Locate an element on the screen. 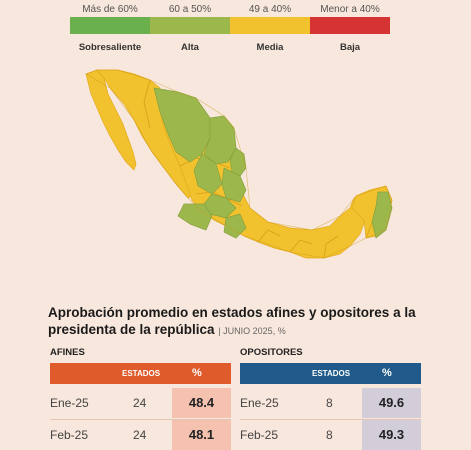 The image size is (471, 450). legend-name-sobresaliente: Sobresaliente is located at coordinates (110, 47).